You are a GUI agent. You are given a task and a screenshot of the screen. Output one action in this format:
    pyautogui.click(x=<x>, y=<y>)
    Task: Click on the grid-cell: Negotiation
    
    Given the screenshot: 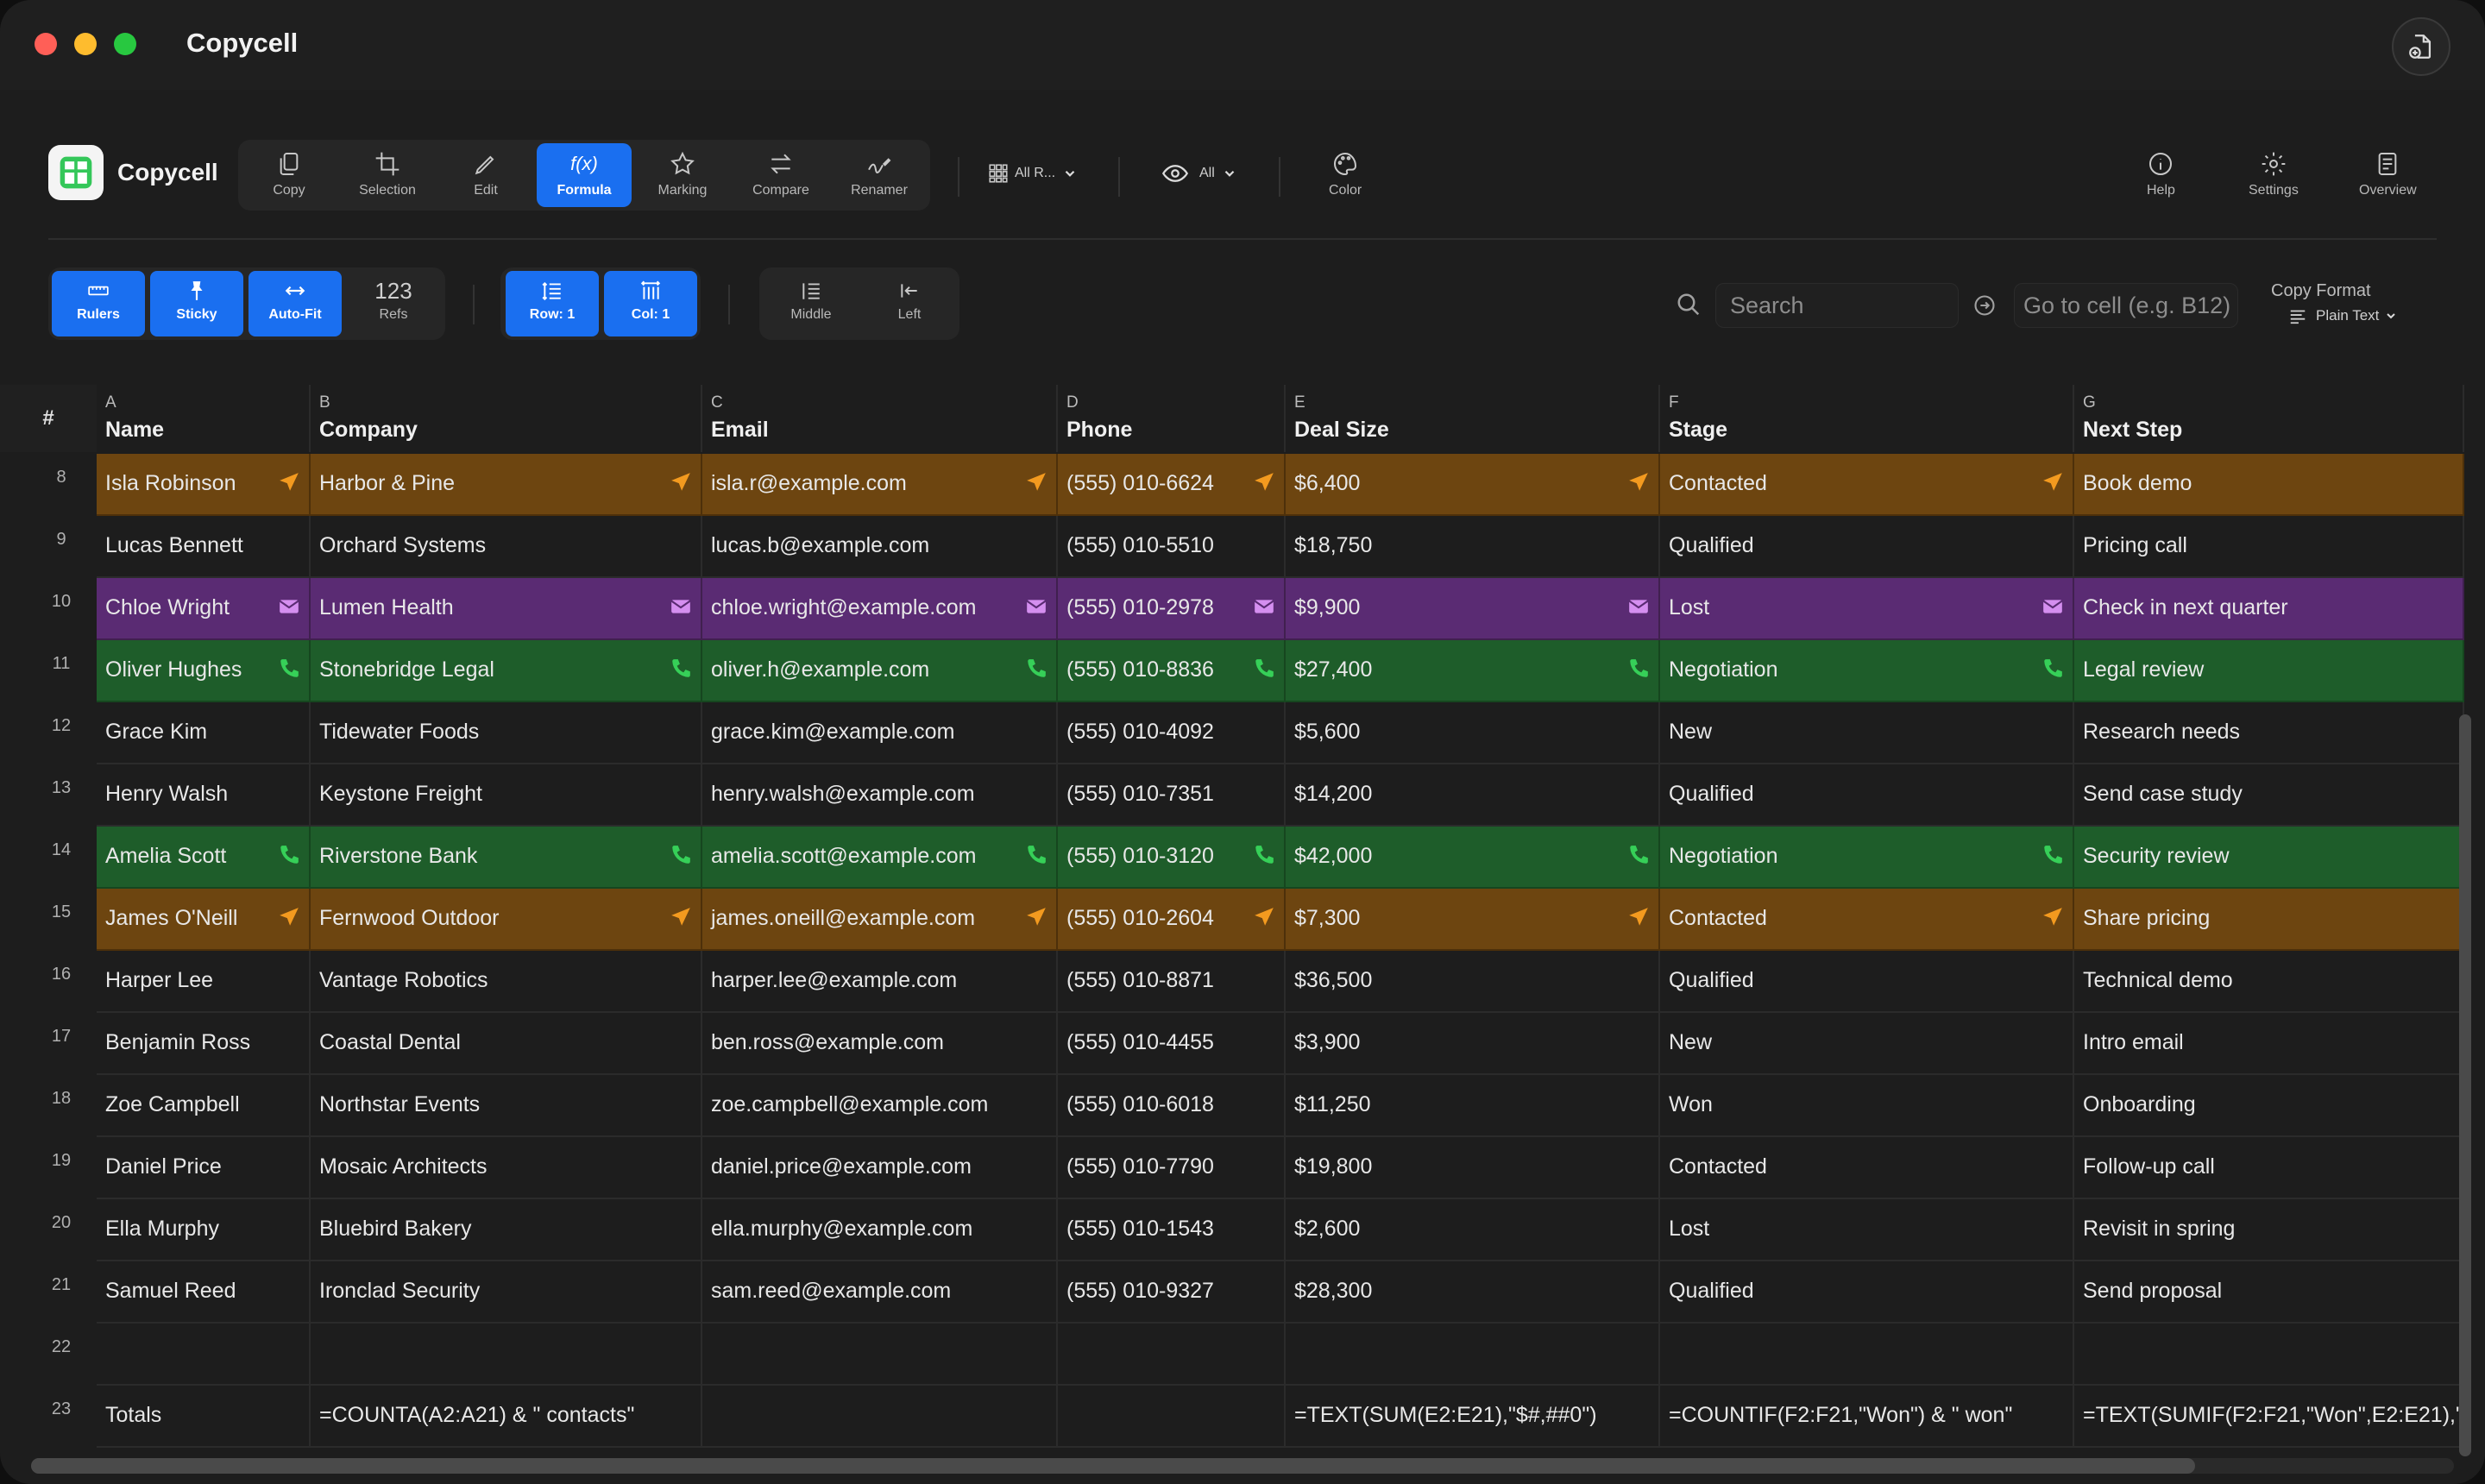 What is the action you would take?
    pyautogui.click(x=1867, y=858)
    